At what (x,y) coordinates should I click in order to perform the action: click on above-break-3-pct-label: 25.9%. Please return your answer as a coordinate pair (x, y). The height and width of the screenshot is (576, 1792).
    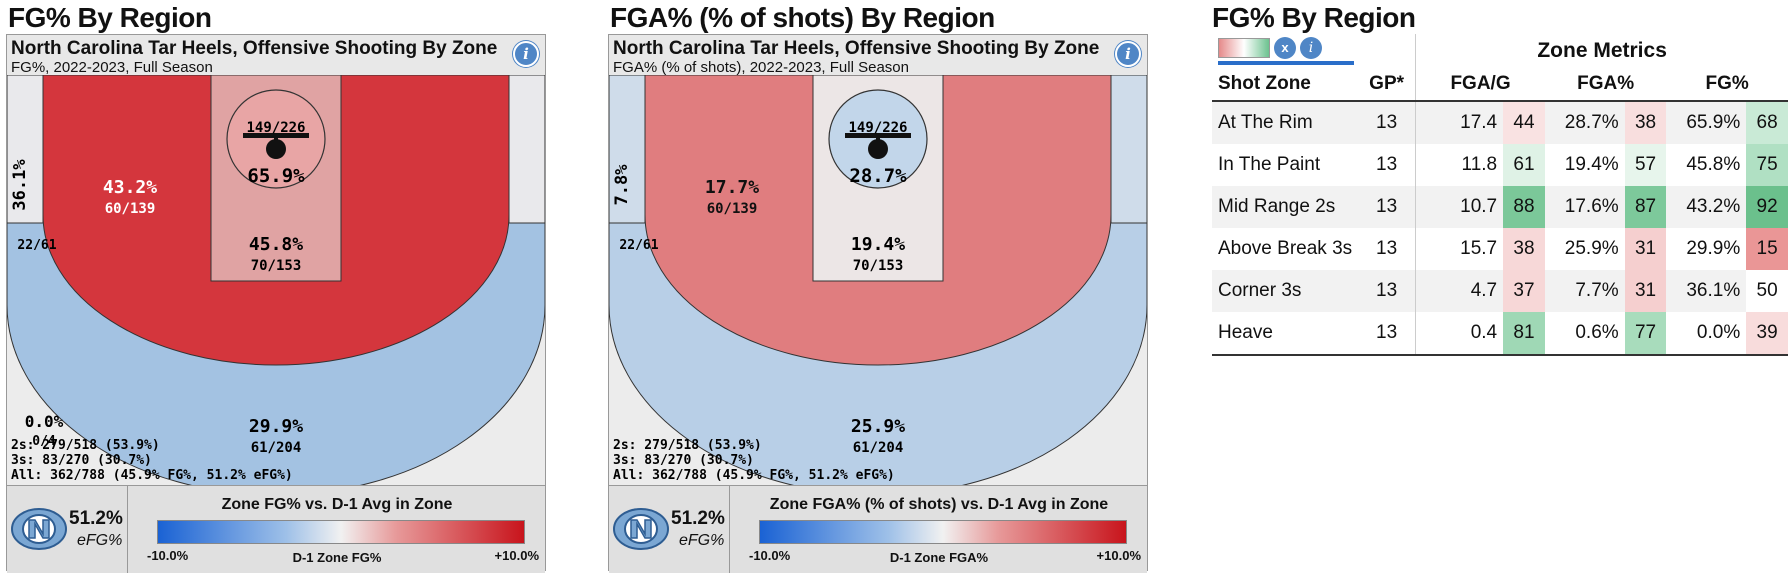
    Looking at the image, I should click on (878, 426).